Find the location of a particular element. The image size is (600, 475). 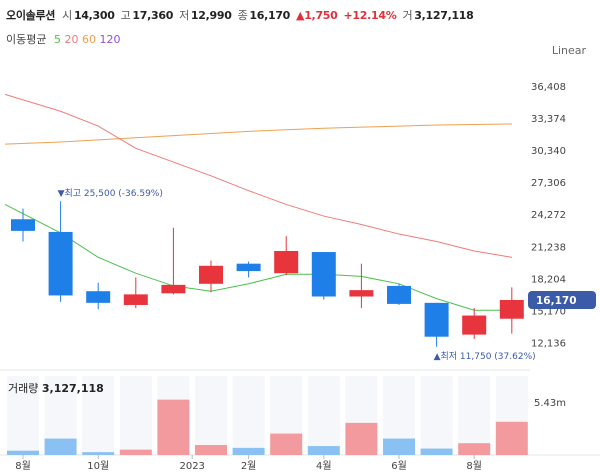

x-tick-label: 10월 is located at coordinates (98, 466).